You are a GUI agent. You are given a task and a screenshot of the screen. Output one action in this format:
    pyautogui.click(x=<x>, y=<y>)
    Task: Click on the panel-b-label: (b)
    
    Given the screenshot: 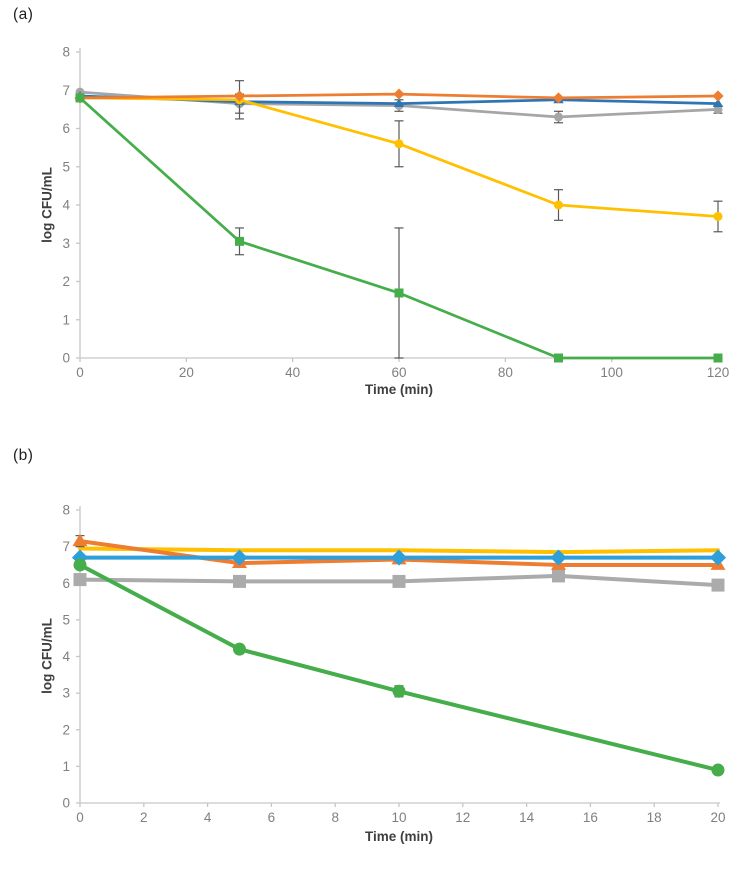 What is the action you would take?
    pyautogui.click(x=23, y=455)
    